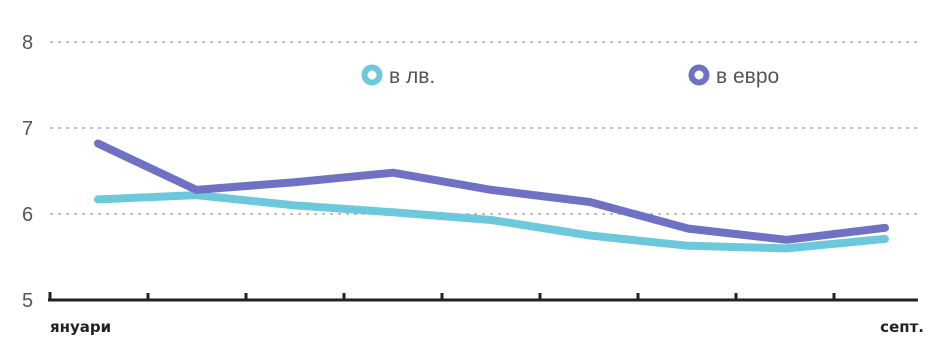 The image size is (931, 338). I want to click on x-axis-ticks, so click(442, 296).